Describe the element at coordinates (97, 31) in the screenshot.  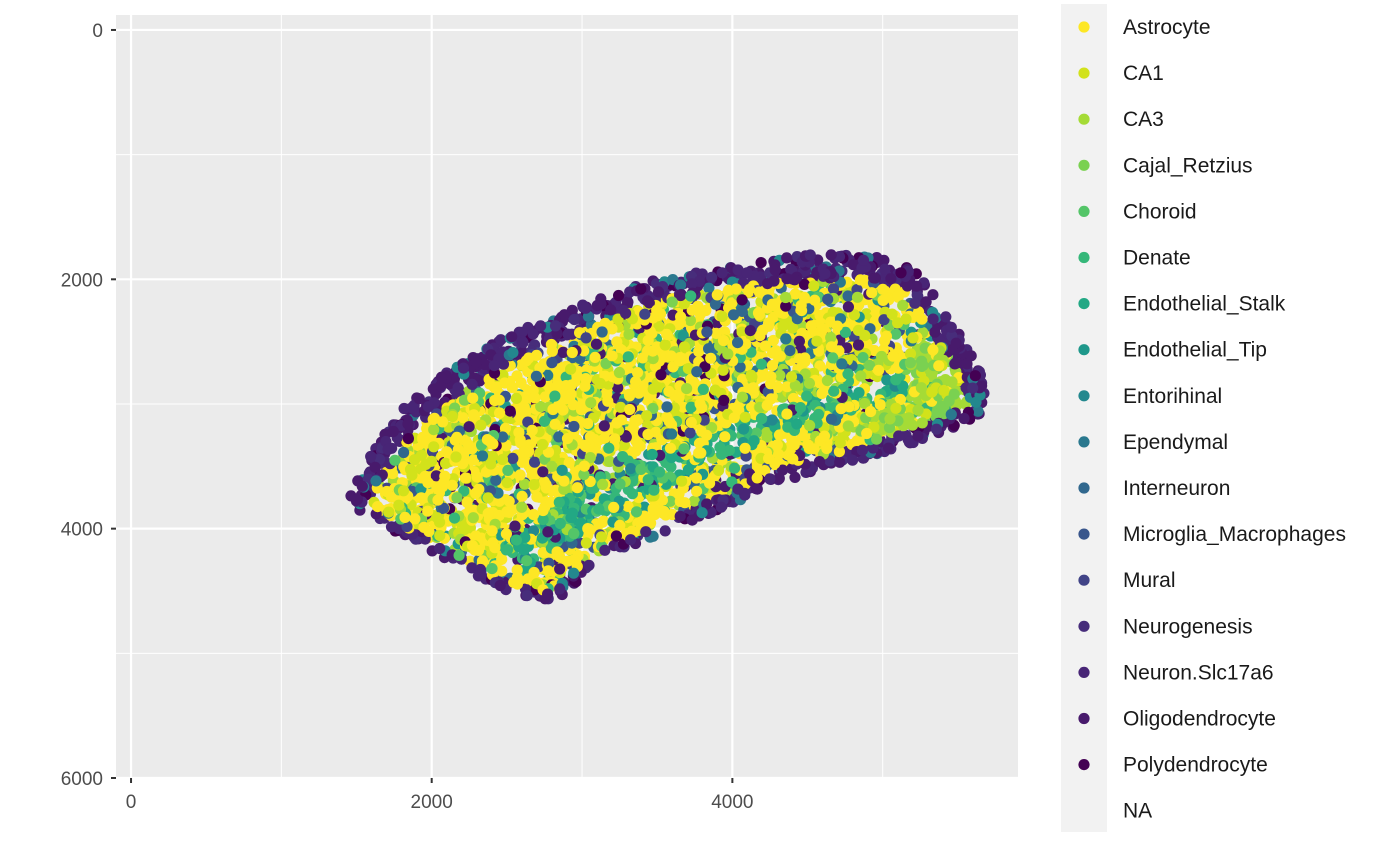
I see `y-tick-label: 0` at that location.